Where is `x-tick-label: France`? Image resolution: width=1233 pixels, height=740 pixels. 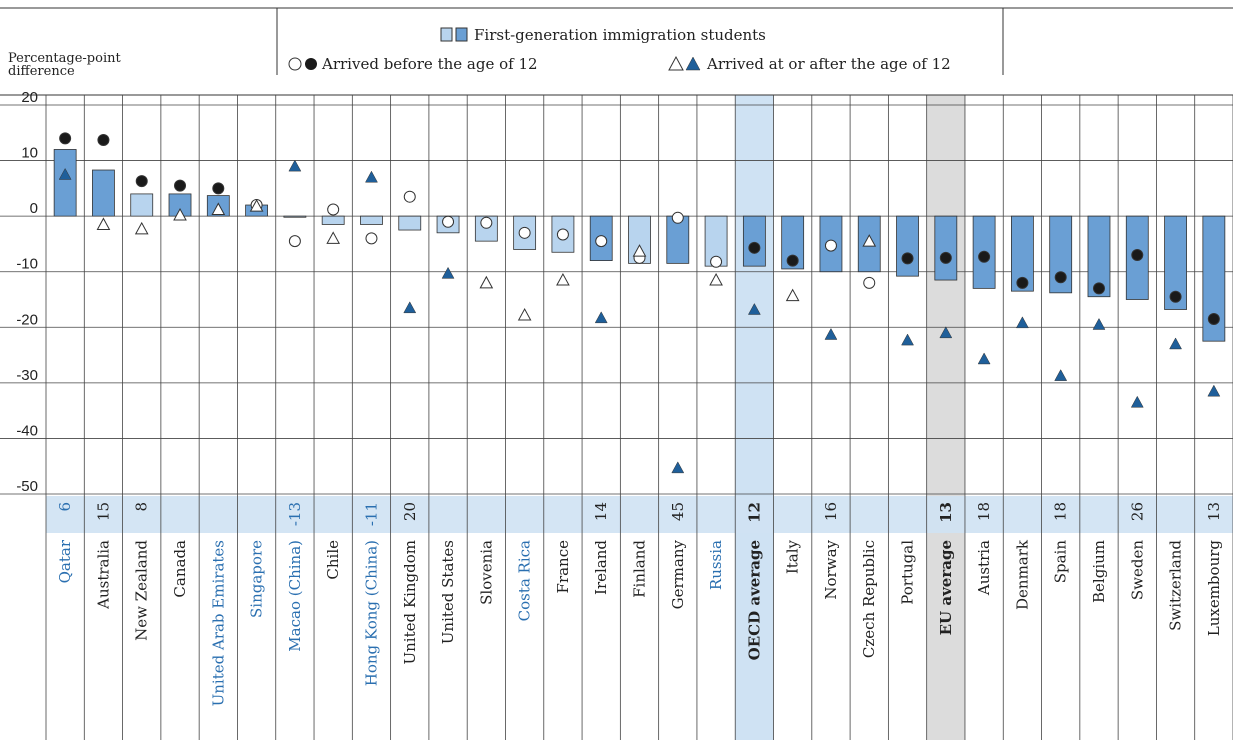 x-tick-label: France is located at coordinates (563, 567).